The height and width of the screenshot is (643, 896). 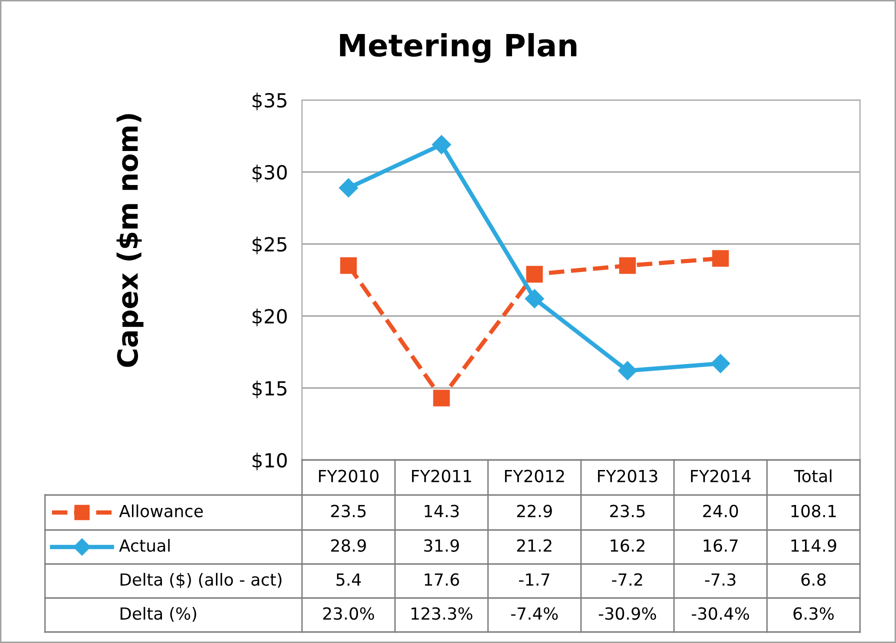 What do you see at coordinates (628, 476) in the screenshot?
I see `x-tick-label: FY2013` at bounding box center [628, 476].